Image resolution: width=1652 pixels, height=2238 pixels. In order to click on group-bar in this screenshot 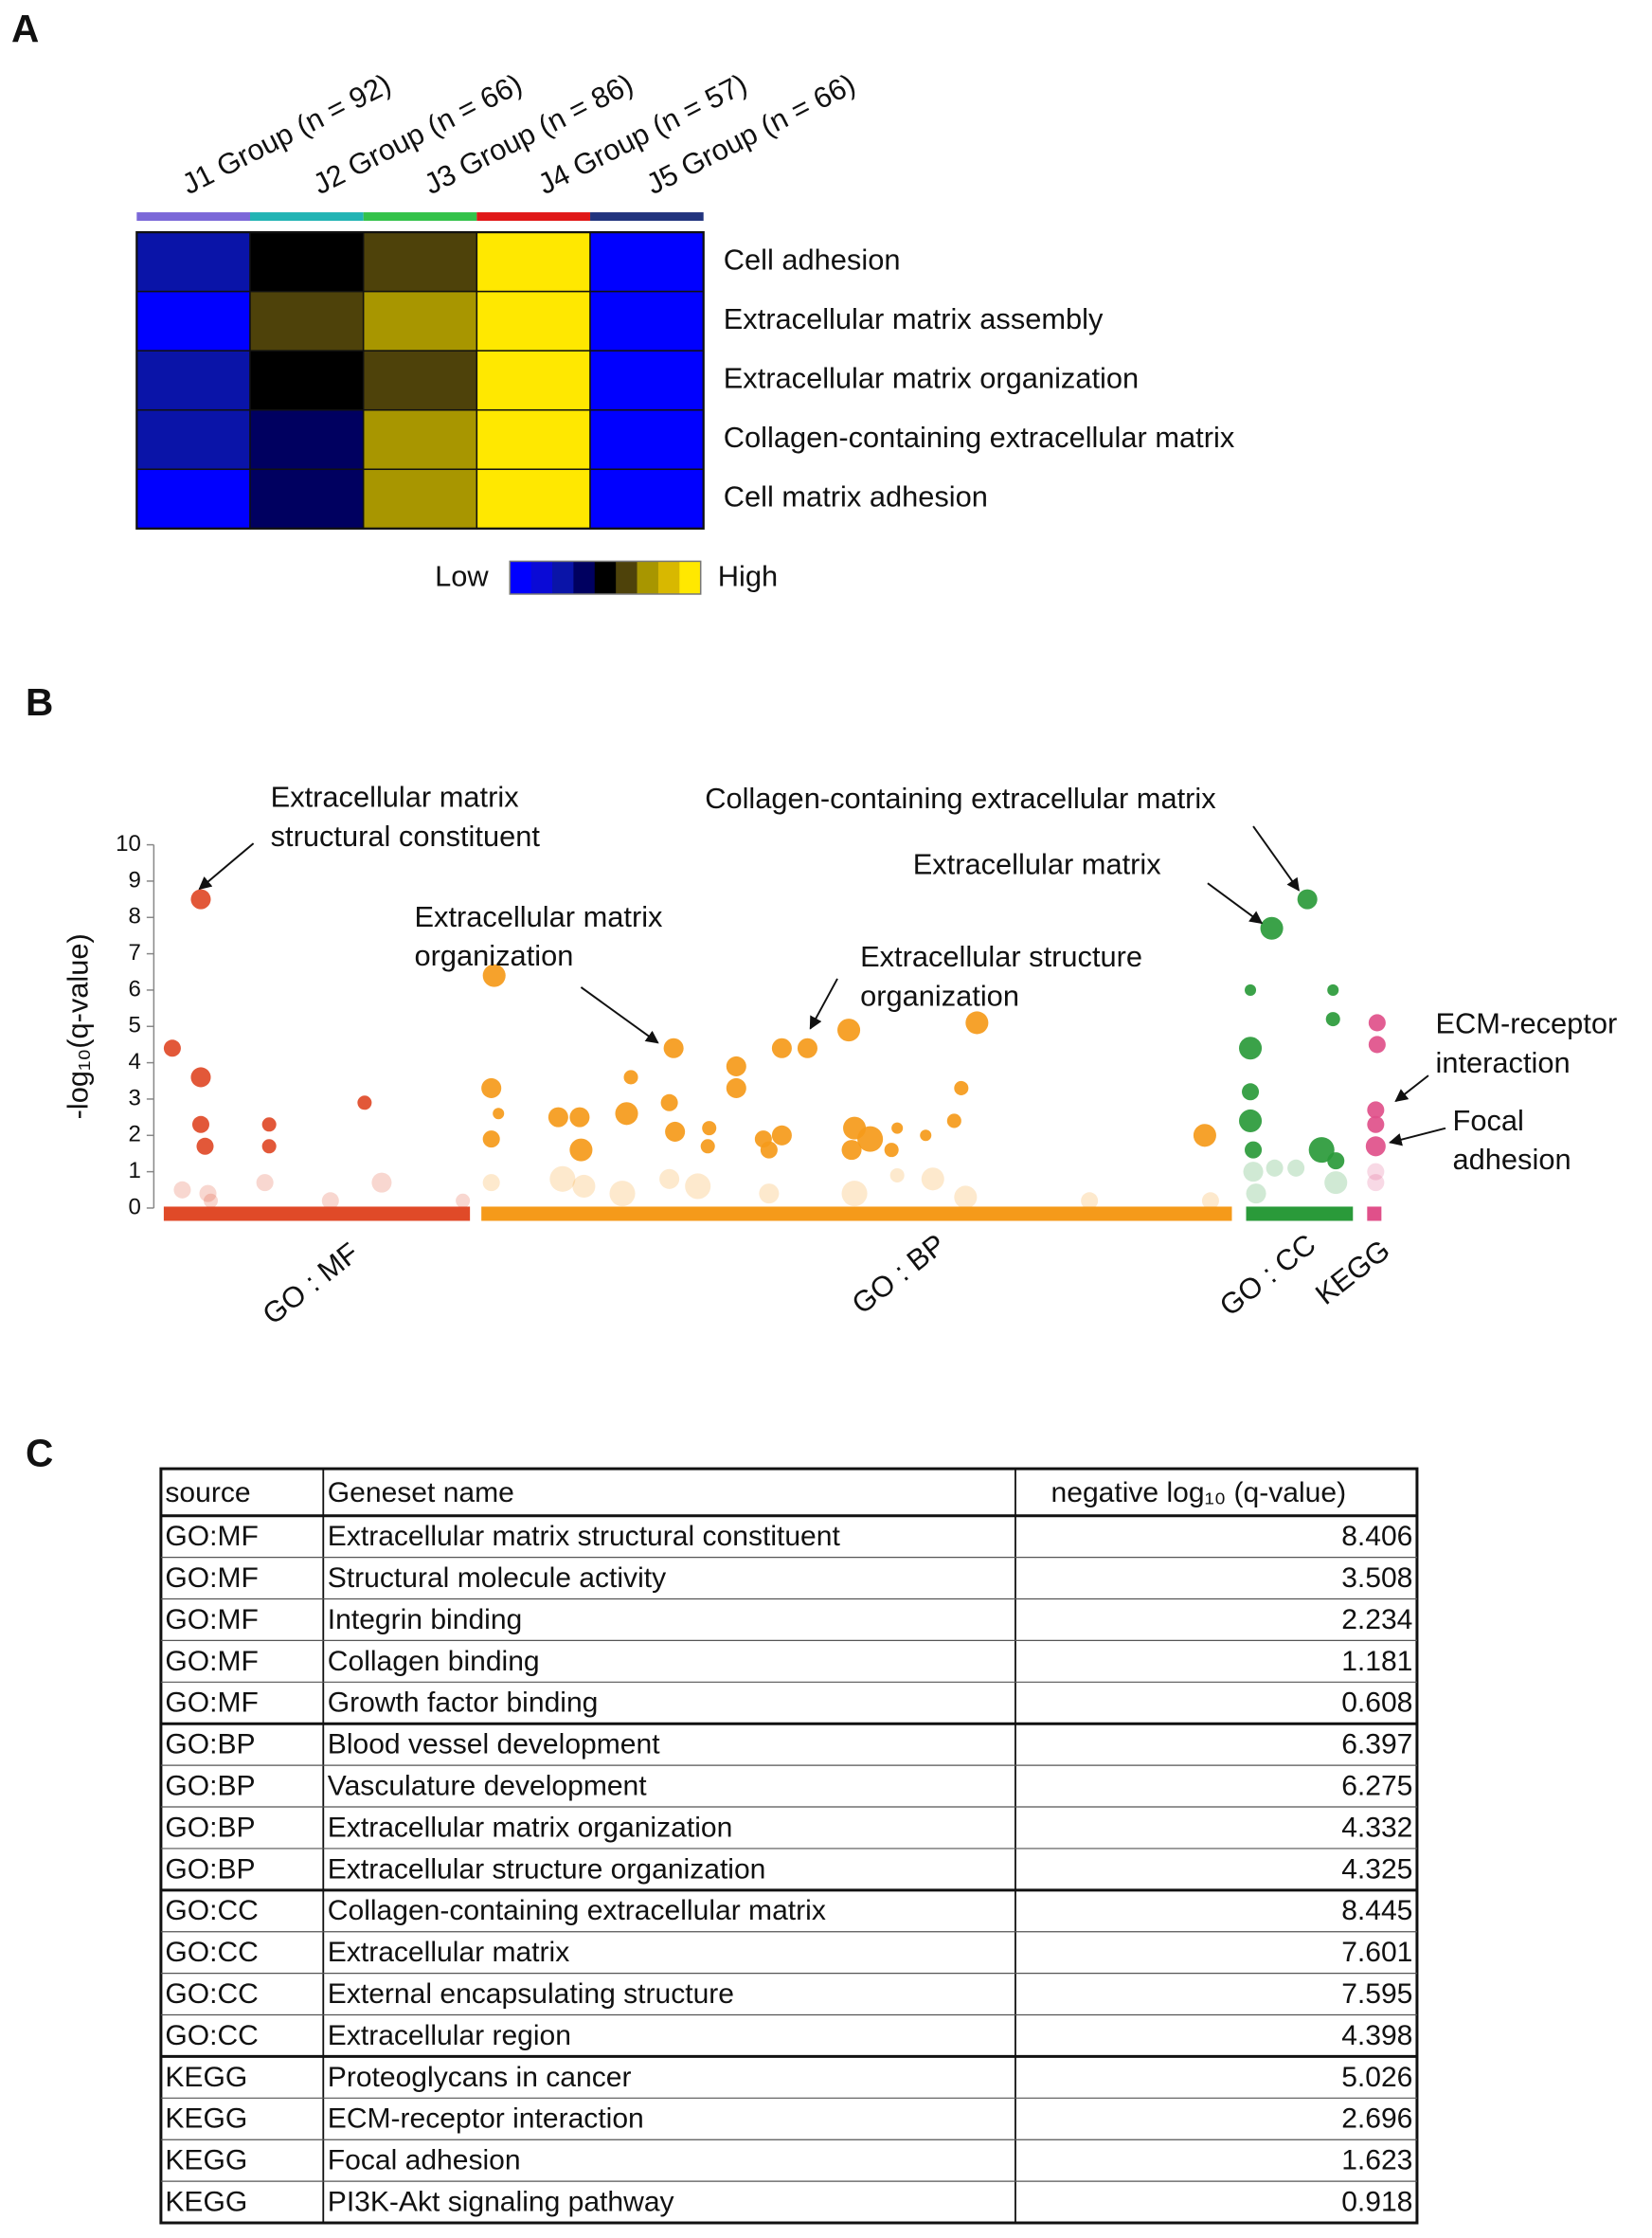, I will do `click(856, 1214)`.